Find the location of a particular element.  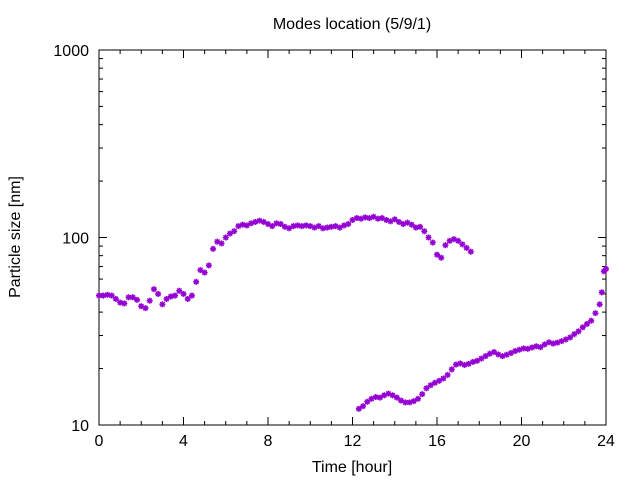

x-axis-label: Time [hour] is located at coordinates (352, 467).